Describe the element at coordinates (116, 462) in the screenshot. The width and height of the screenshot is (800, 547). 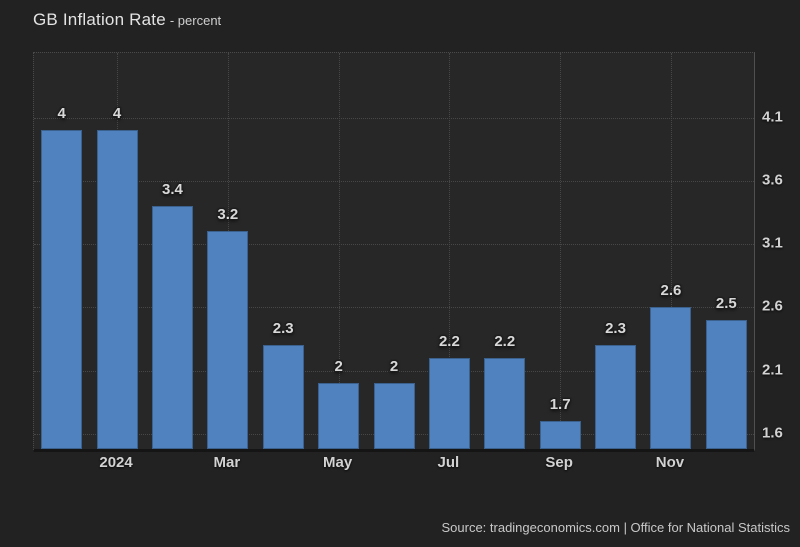
I see `x-tick-label: 2024` at that location.